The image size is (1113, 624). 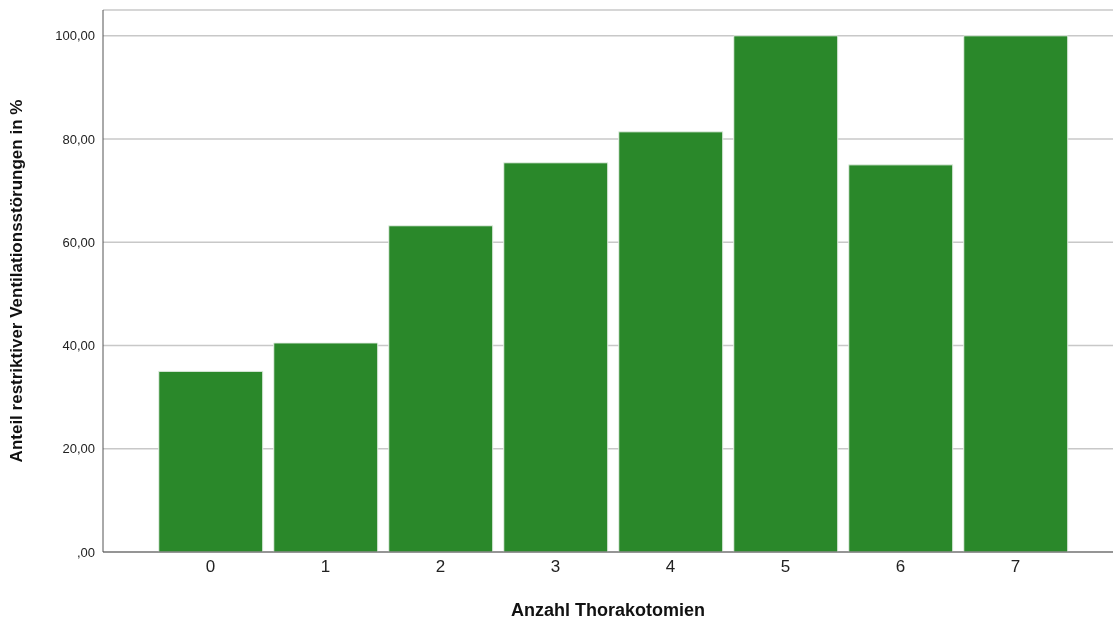 What do you see at coordinates (17, 281) in the screenshot?
I see `y-axis-title: Anteil restriktiver Ventilationsstörungen in %` at bounding box center [17, 281].